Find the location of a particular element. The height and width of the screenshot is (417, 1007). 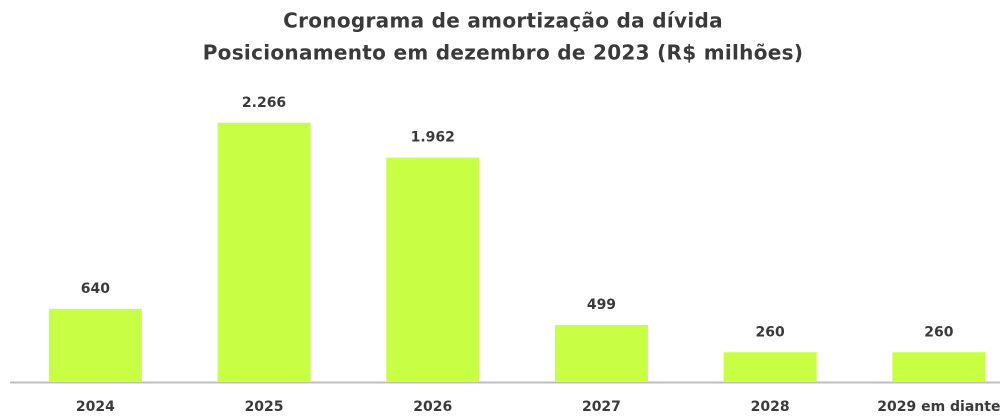

x-tick-label: 2026 is located at coordinates (432, 407).